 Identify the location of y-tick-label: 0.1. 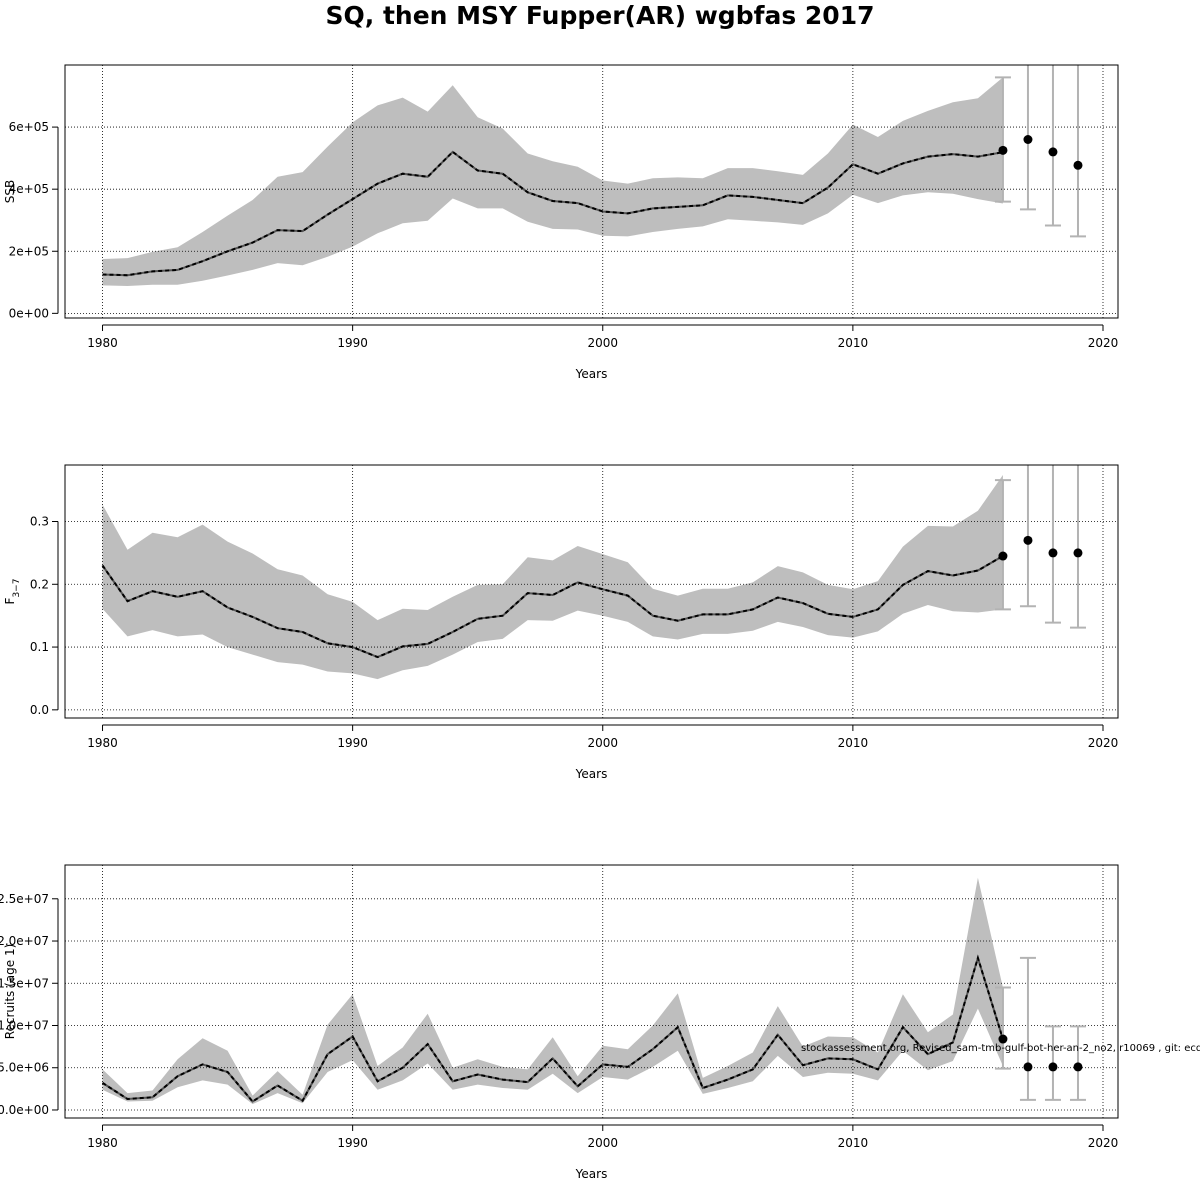
(39, 647).